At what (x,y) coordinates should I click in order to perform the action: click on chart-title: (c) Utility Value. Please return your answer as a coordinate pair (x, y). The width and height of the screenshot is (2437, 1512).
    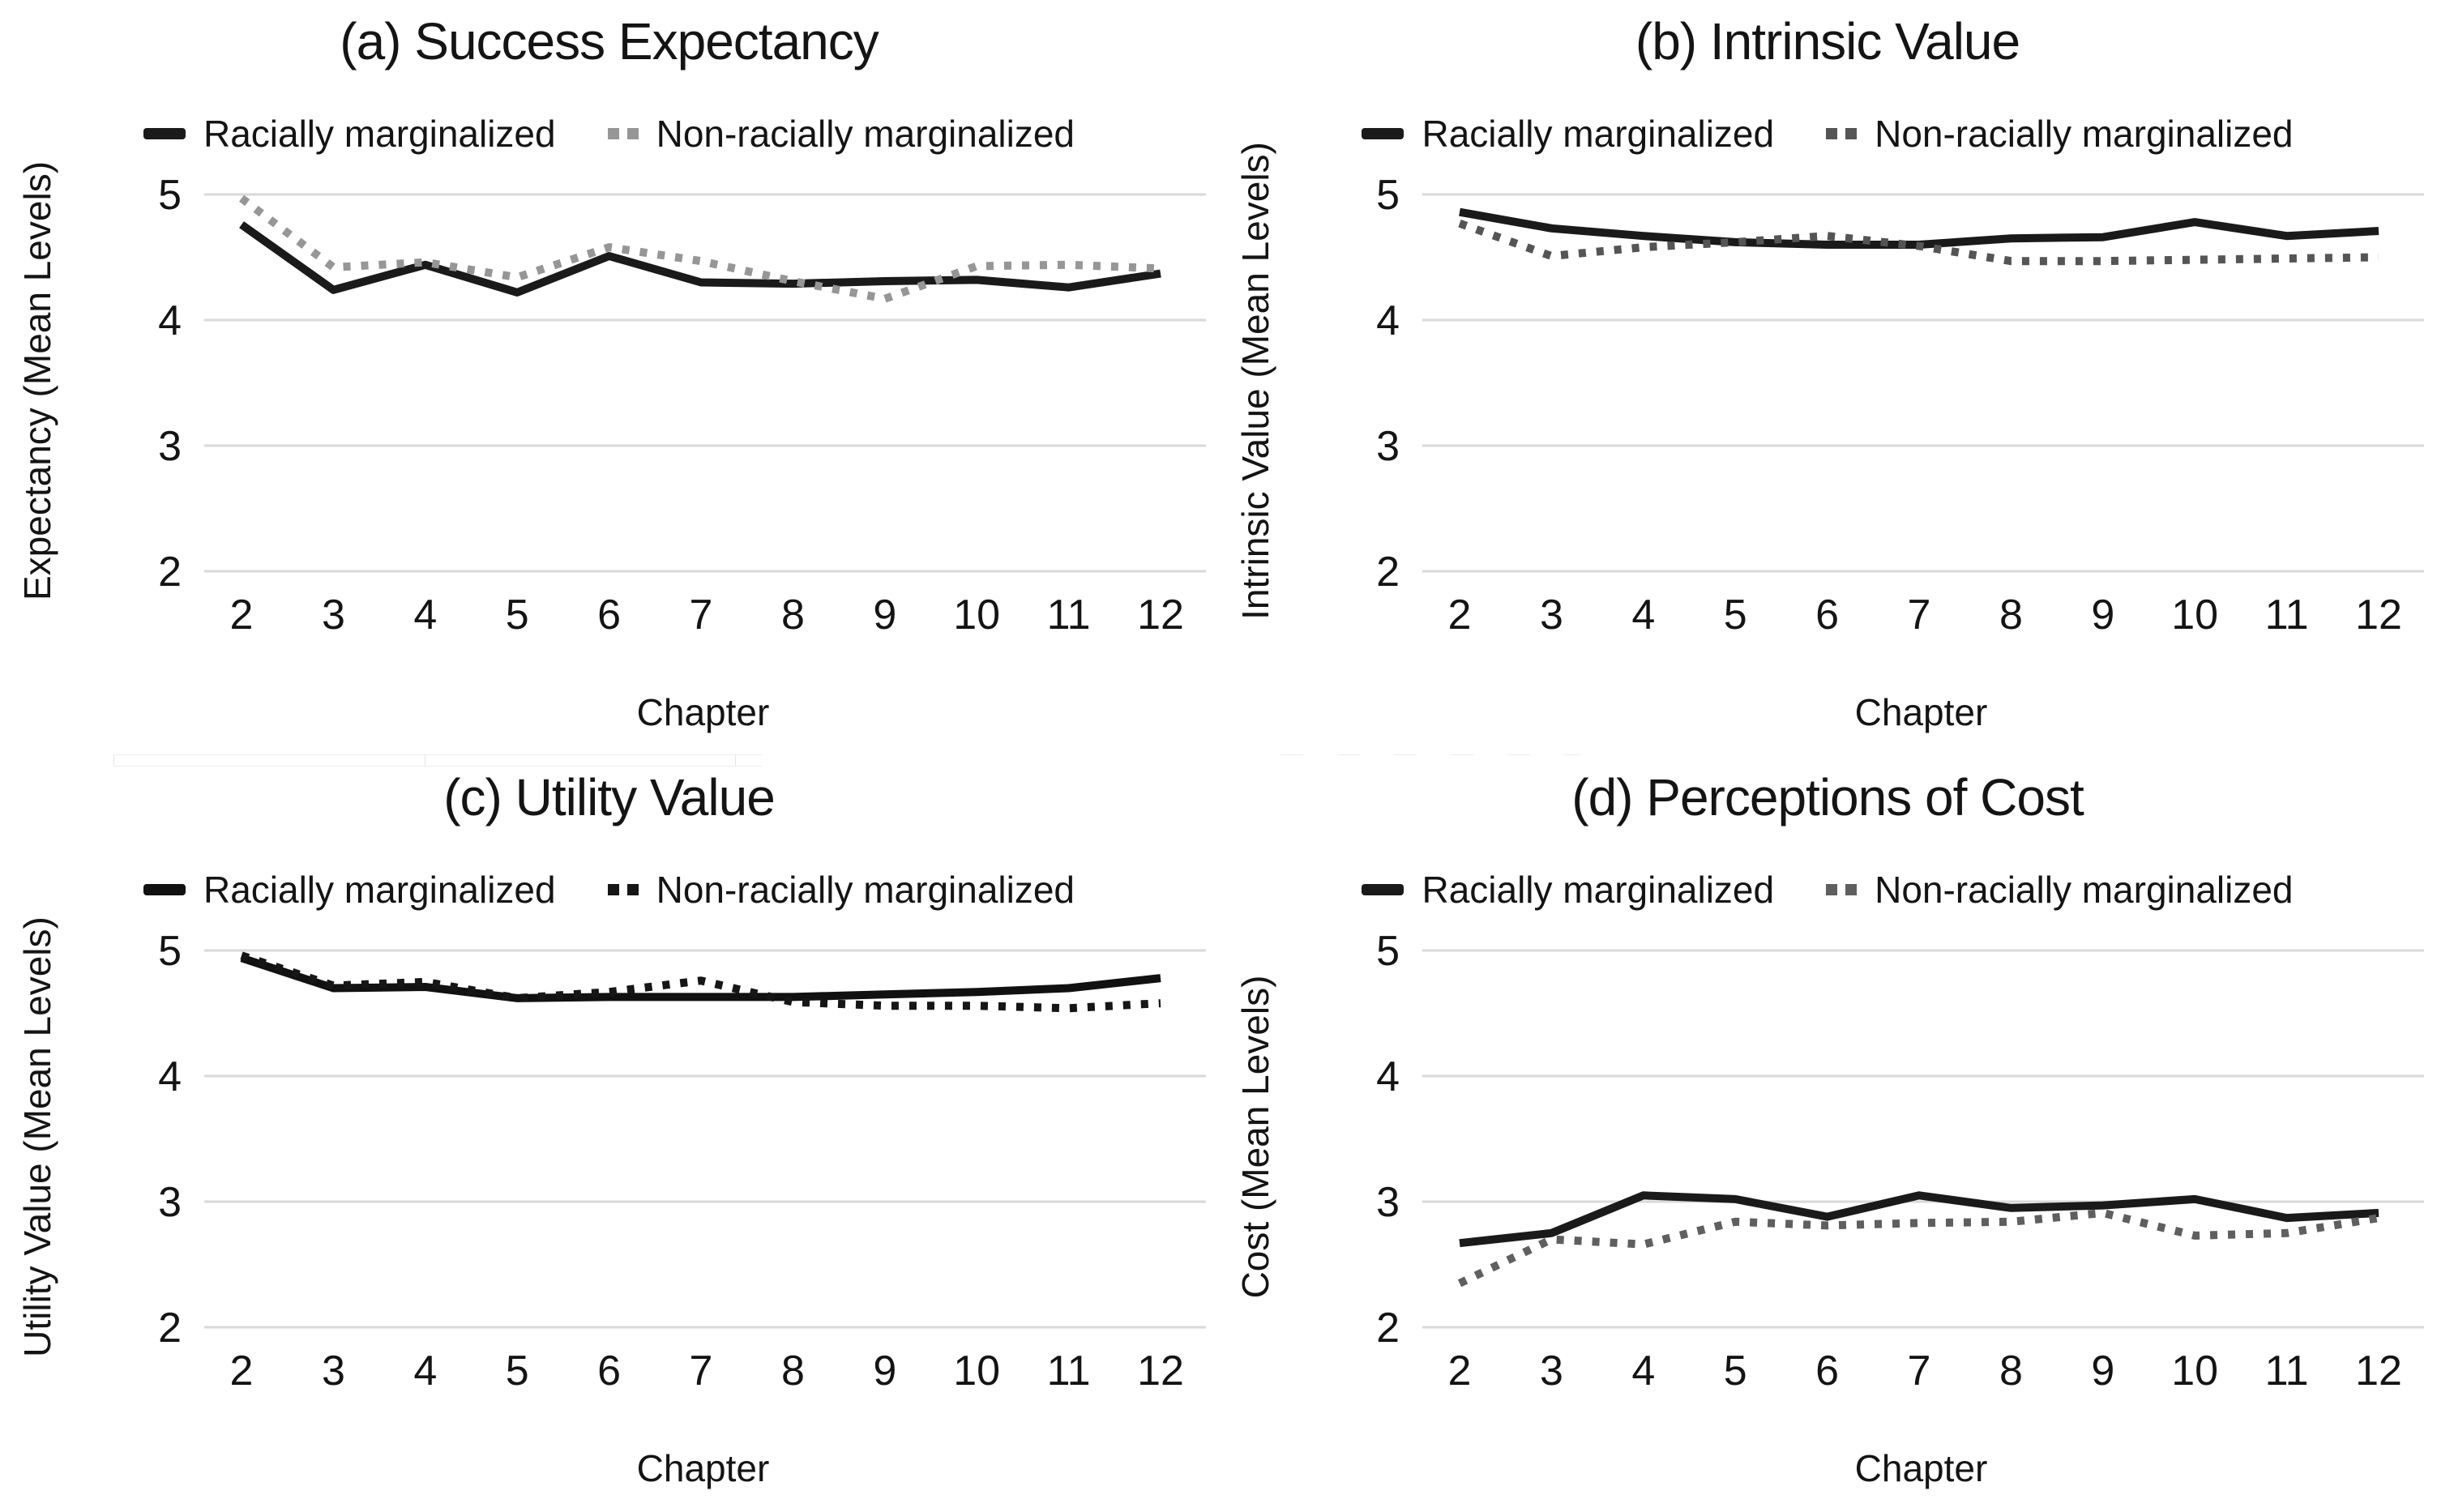
    Looking at the image, I should click on (609, 797).